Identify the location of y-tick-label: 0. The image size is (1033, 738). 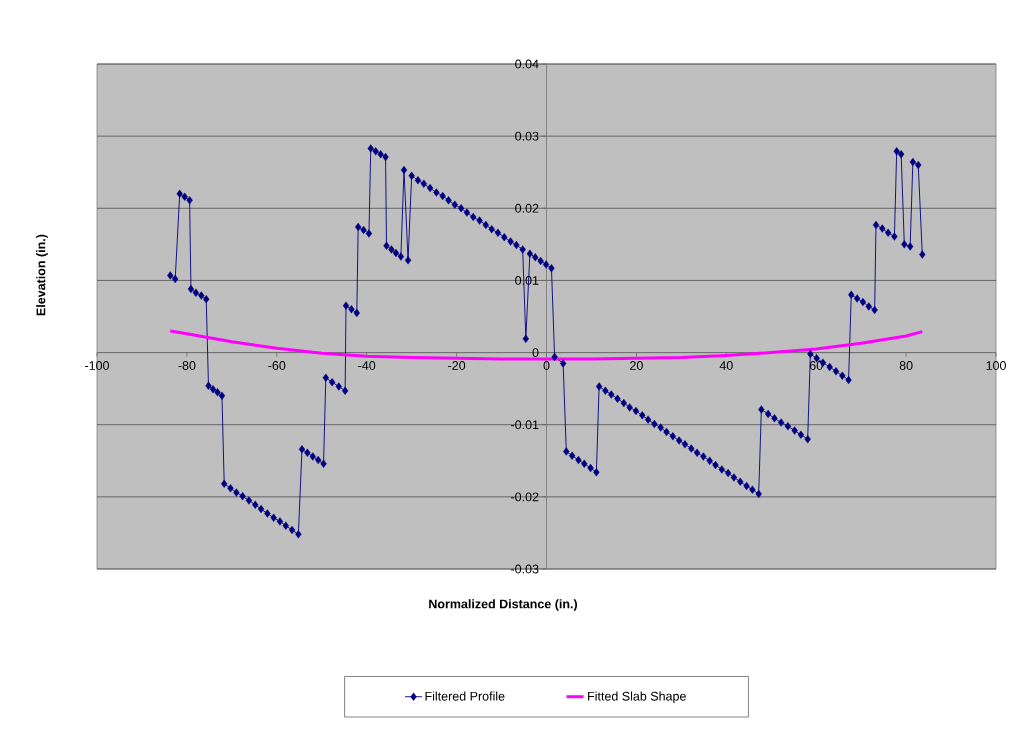
(535, 352).